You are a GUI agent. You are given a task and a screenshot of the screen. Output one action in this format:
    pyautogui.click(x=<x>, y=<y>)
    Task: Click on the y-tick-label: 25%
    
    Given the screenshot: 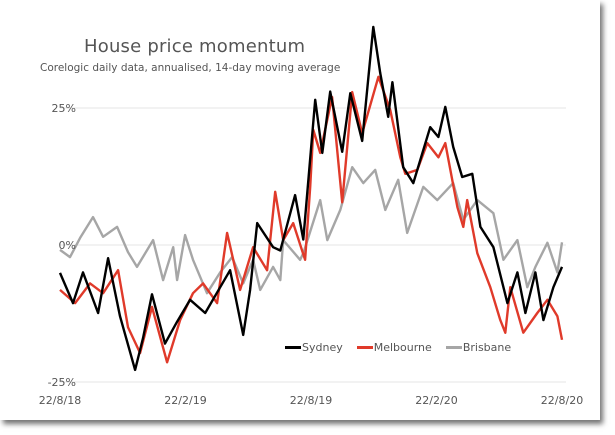 What is the action you would take?
    pyautogui.click(x=64, y=108)
    